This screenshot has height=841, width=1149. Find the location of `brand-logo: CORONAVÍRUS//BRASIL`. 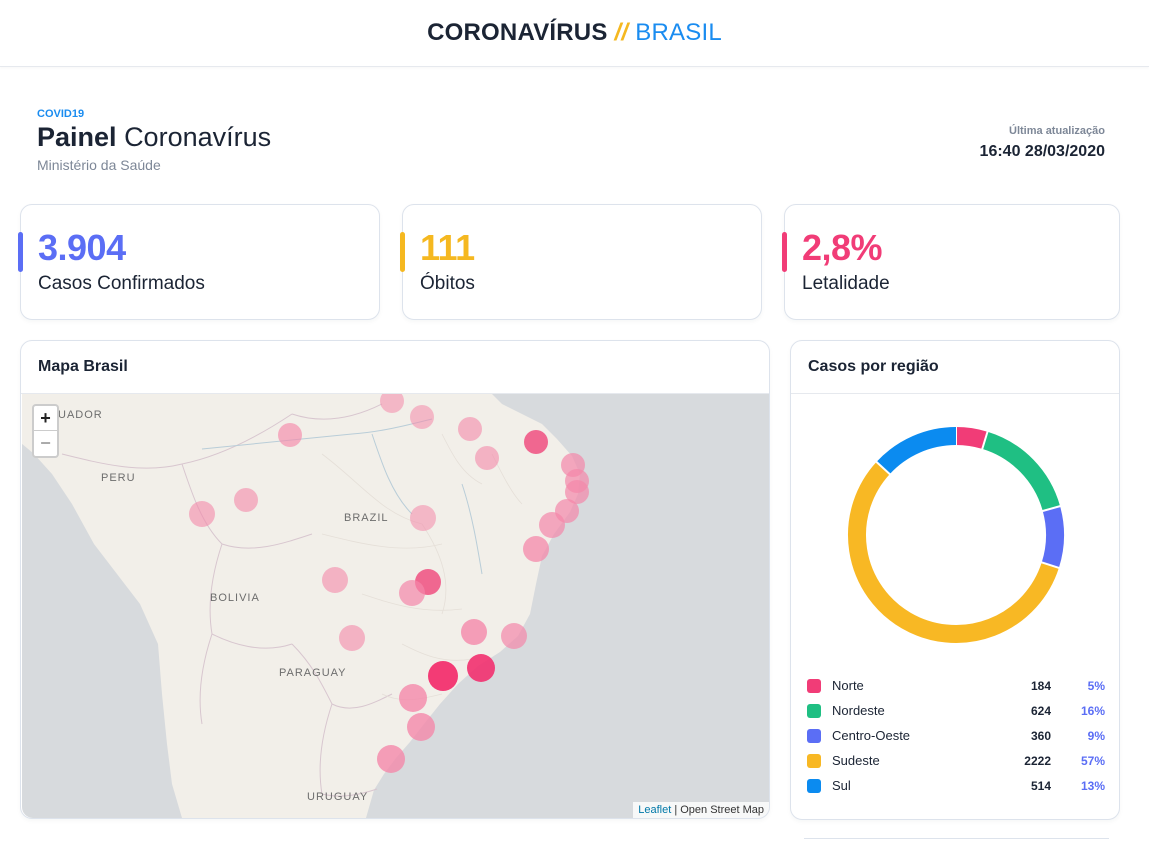

brand-logo: CORONAVÍRUS//BRASIL is located at coordinates (574, 33).